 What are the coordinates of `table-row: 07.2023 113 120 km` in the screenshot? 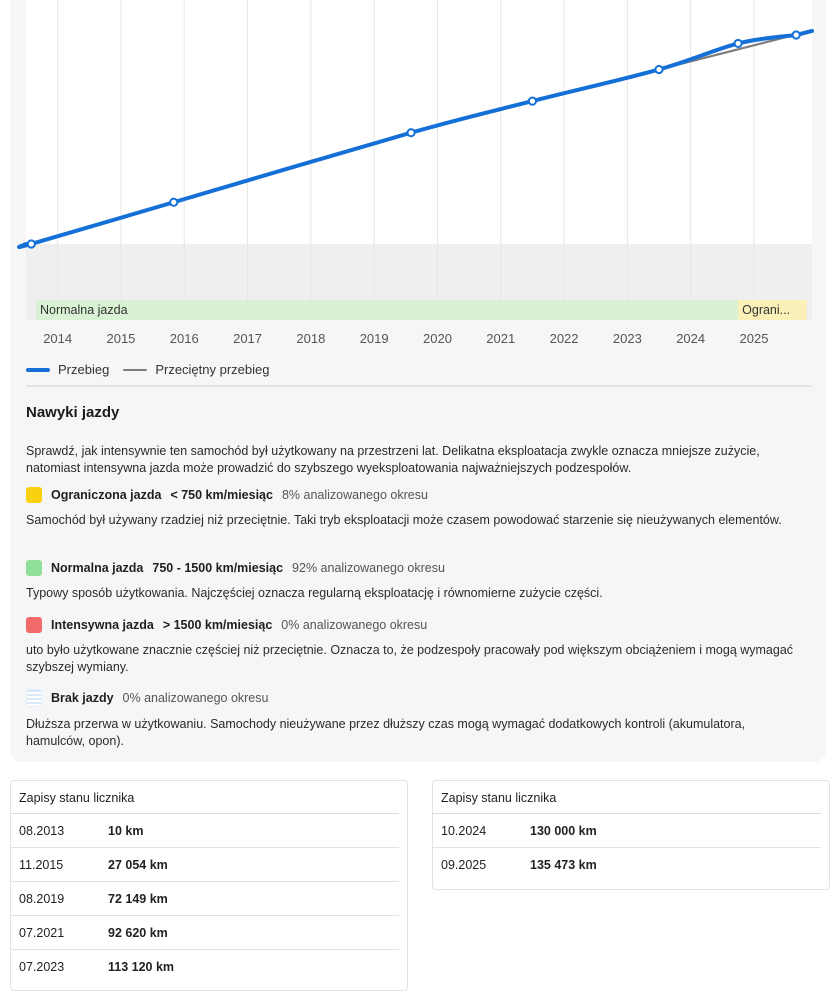 It's located at (205, 966).